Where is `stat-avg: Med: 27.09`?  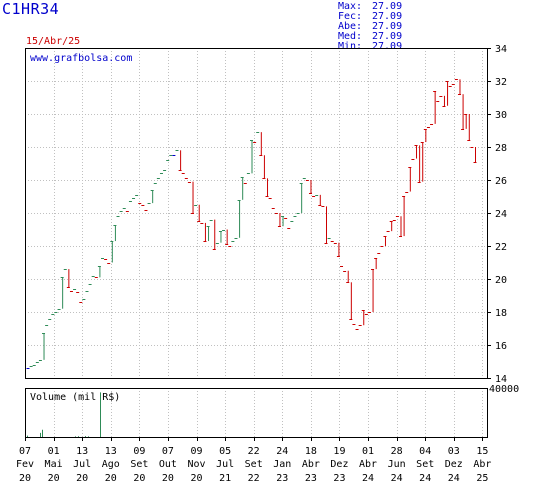 stat-avg: Med: 27.09 is located at coordinates (370, 37).